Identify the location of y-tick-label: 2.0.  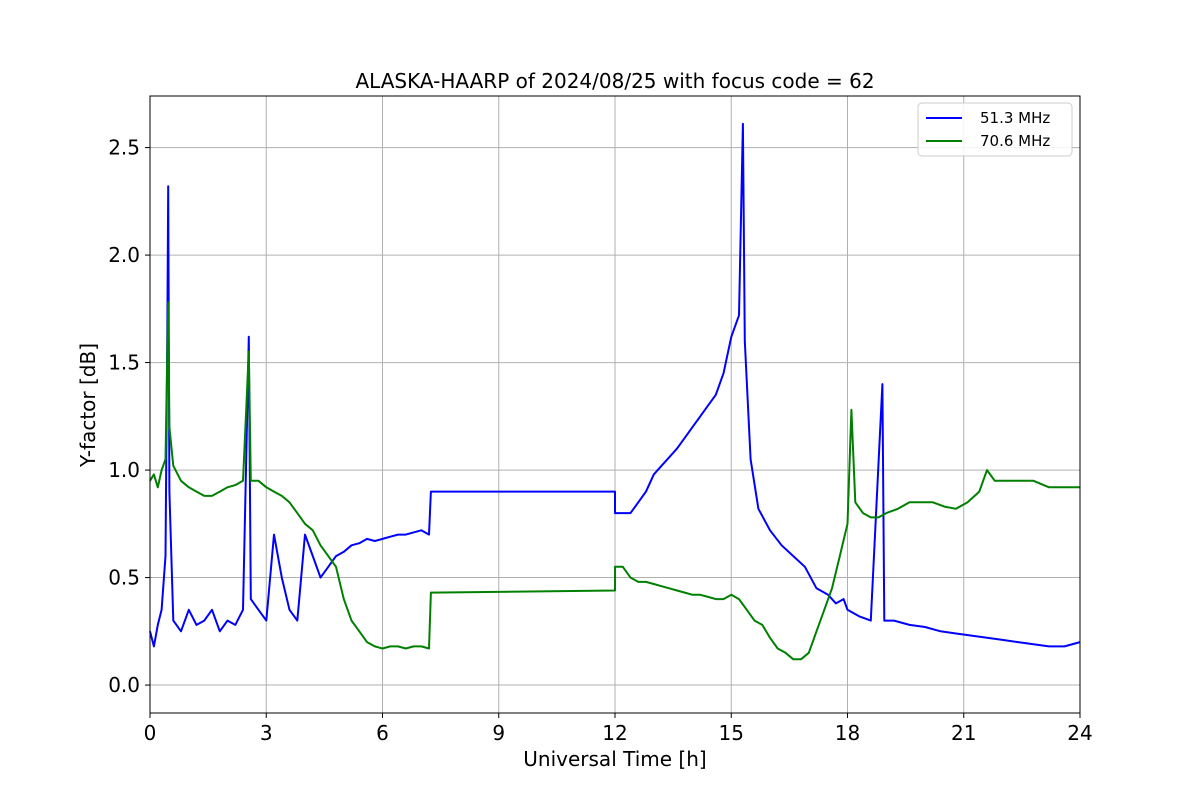
(124, 255).